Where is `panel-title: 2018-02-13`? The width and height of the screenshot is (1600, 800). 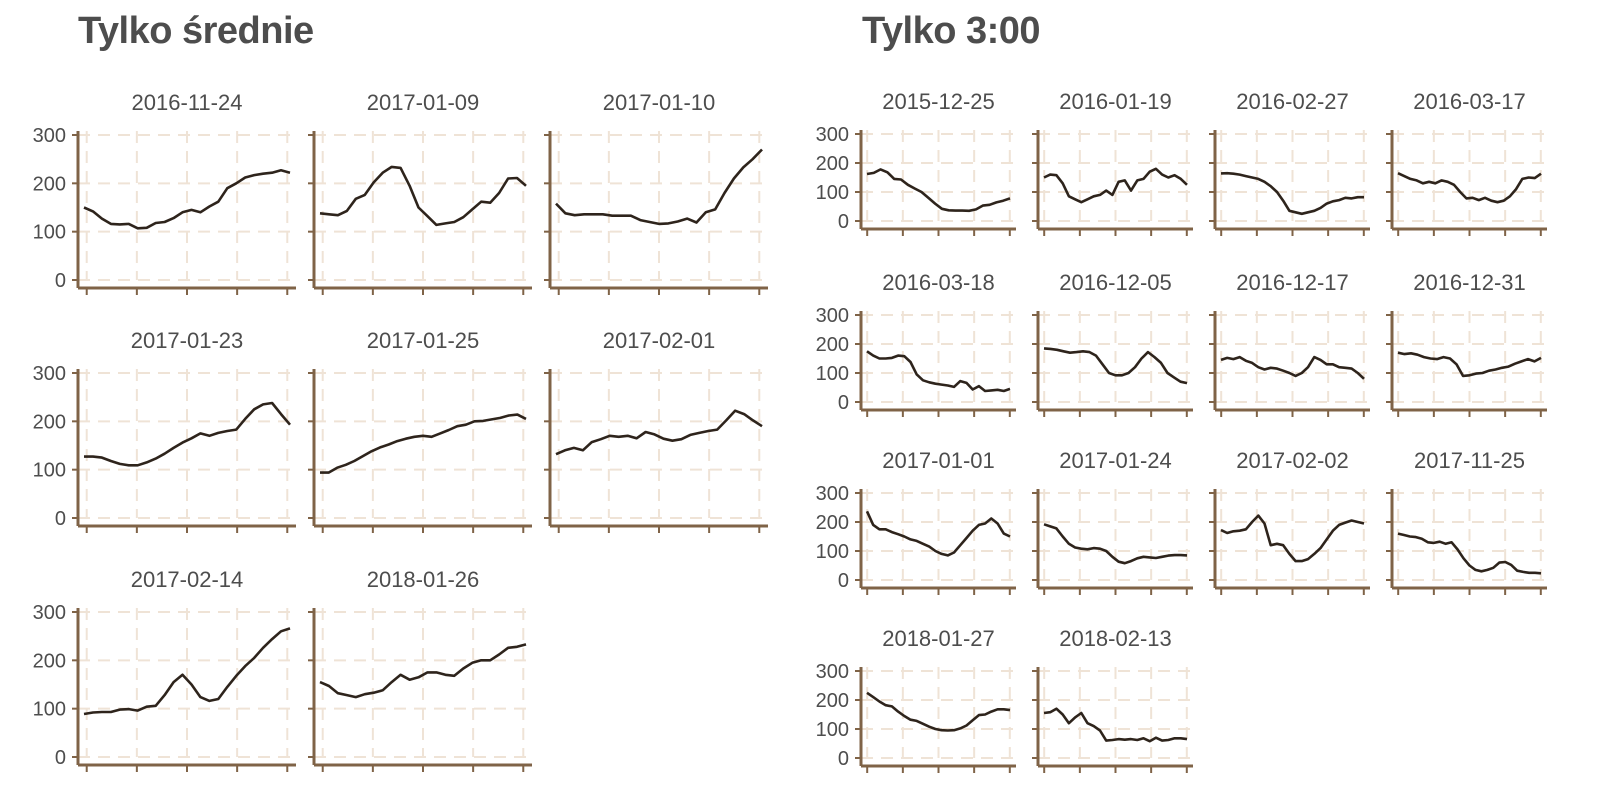
panel-title: 2018-02-13 is located at coordinates (1115, 638).